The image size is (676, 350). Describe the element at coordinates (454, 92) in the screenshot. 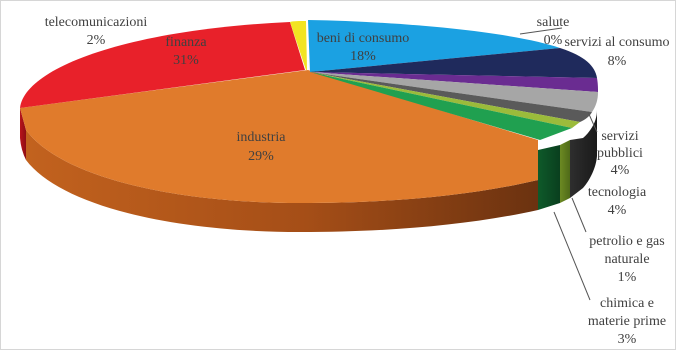

I see `slice-servizi-pubblici` at that location.